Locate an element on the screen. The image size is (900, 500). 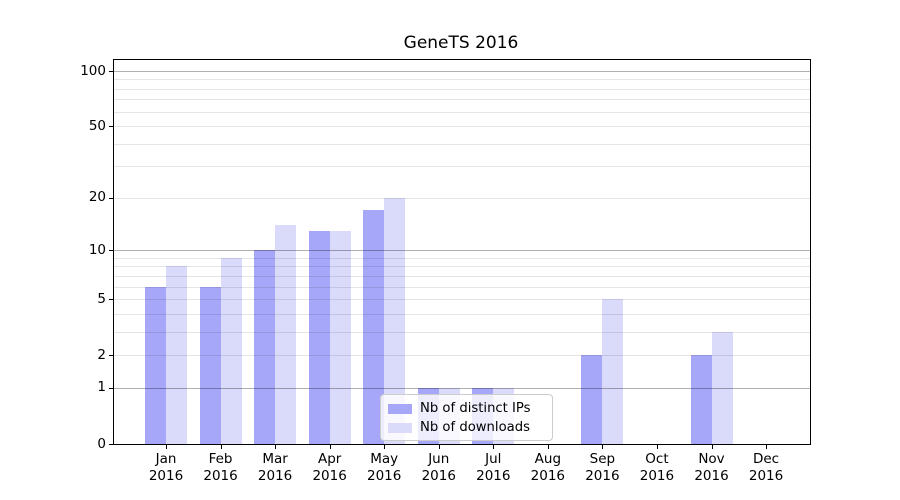
x-tick-month: Jul is located at coordinates (493, 459).